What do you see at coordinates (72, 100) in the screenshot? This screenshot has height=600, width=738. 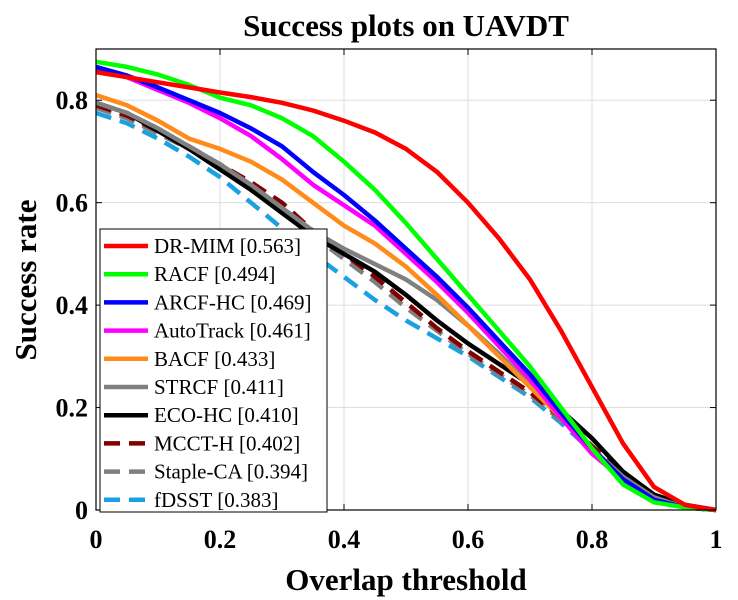 I see `y-tick-label: 0.8` at bounding box center [72, 100].